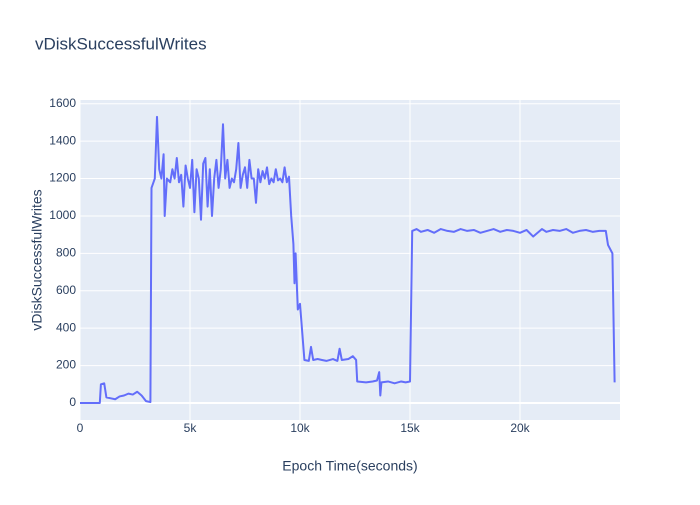  What do you see at coordinates (66, 365) in the screenshot?
I see `y-tick-label: 200` at bounding box center [66, 365].